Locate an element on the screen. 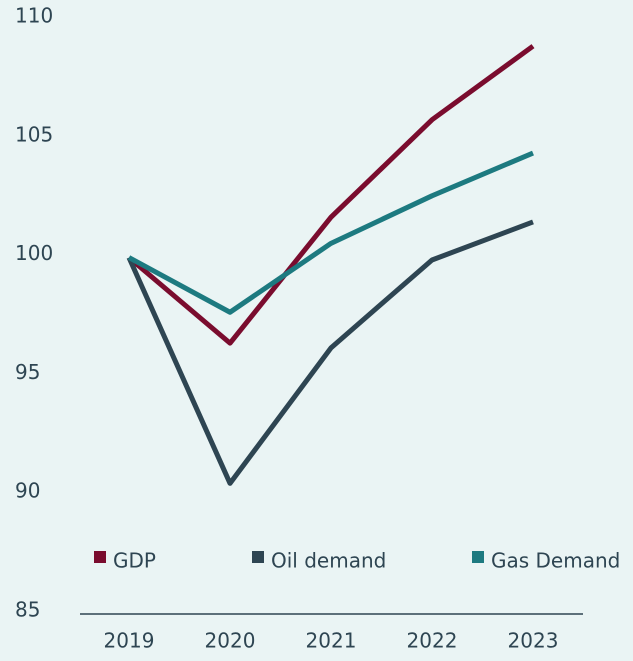  y-tick-label: 105 is located at coordinates (34, 134).